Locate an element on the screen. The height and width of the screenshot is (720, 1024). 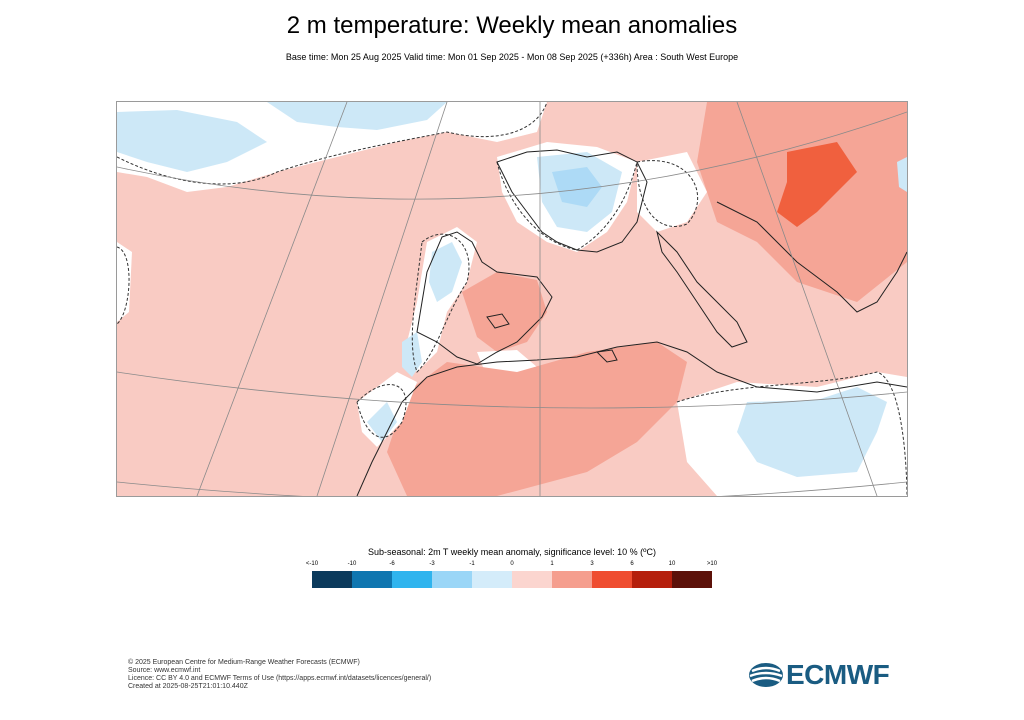
legend-tick: 0 is located at coordinates (512, 564).